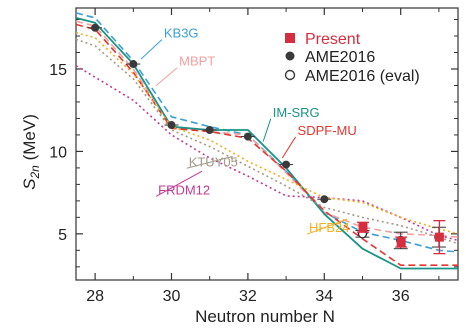 This screenshot has width=466, height=329. I want to click on legend-marker-present, so click(290, 38).